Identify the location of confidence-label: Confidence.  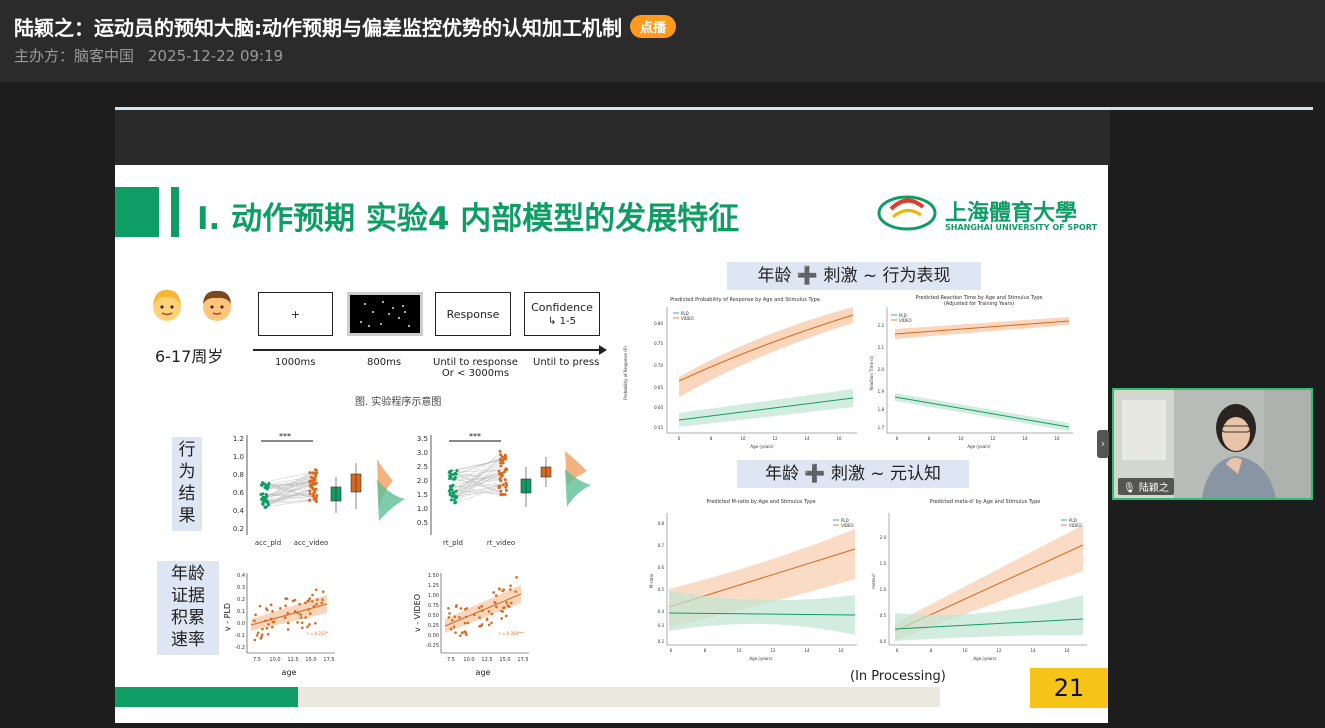
(562, 307).